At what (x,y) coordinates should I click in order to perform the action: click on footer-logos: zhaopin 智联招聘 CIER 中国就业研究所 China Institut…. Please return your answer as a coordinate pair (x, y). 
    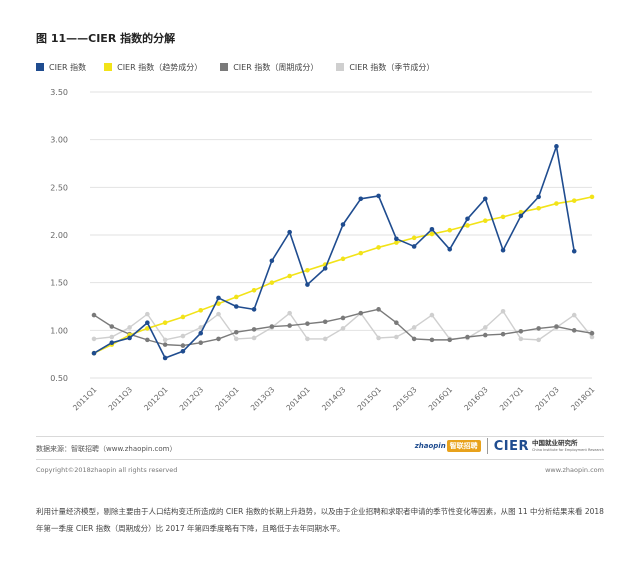
    Looking at the image, I should click on (509, 446).